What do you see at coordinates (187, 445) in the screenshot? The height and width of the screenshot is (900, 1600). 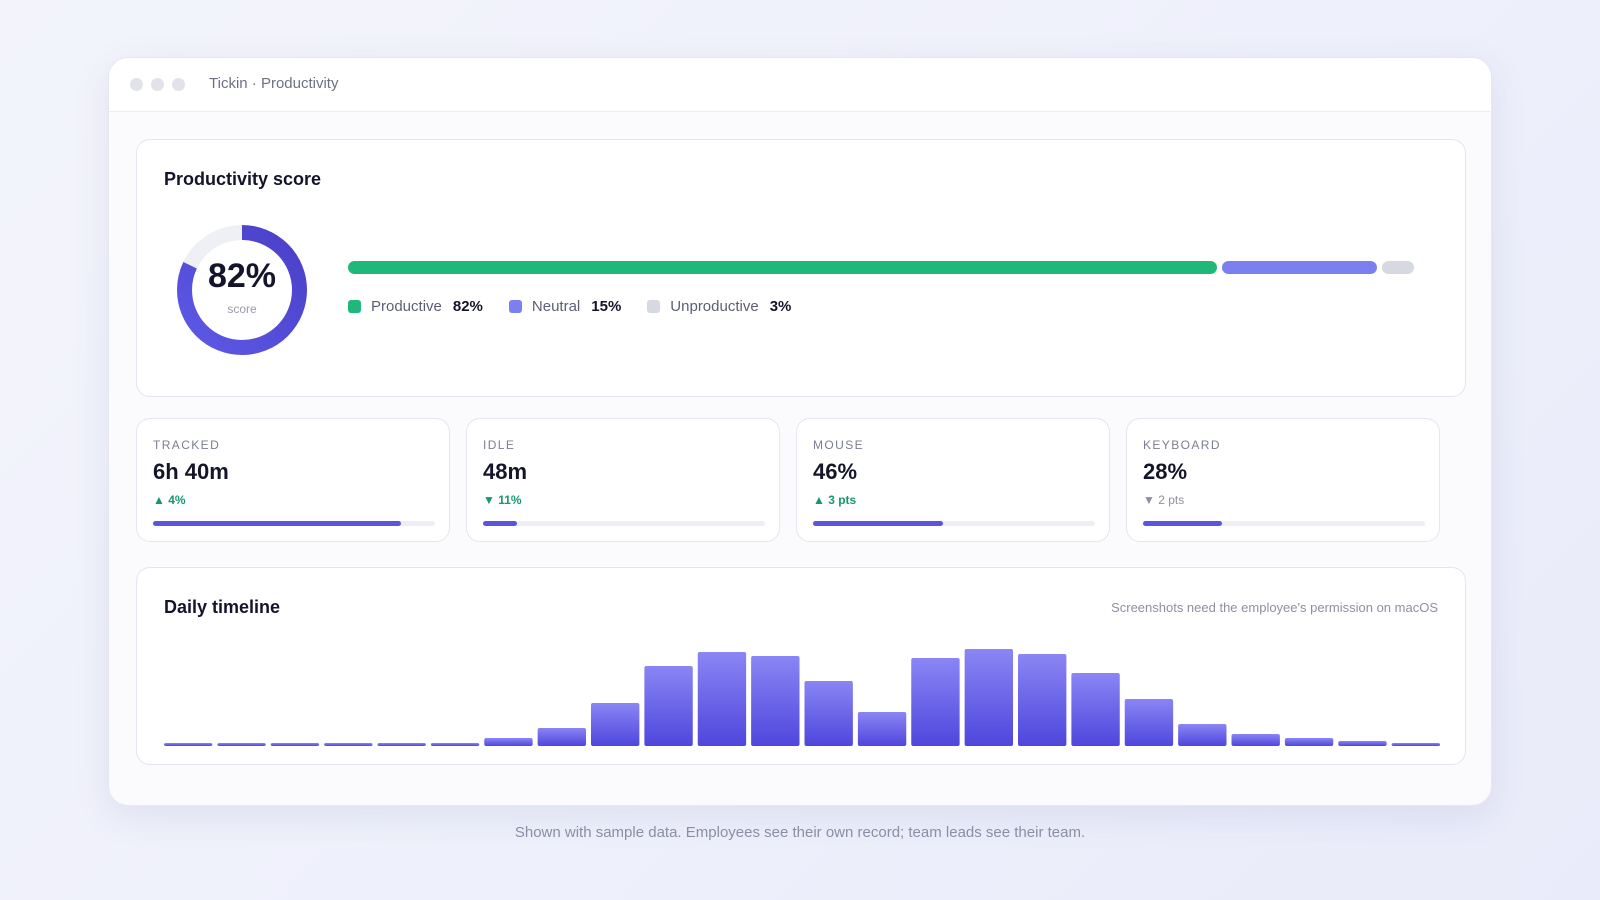 I see `metric-label: TRACKED` at bounding box center [187, 445].